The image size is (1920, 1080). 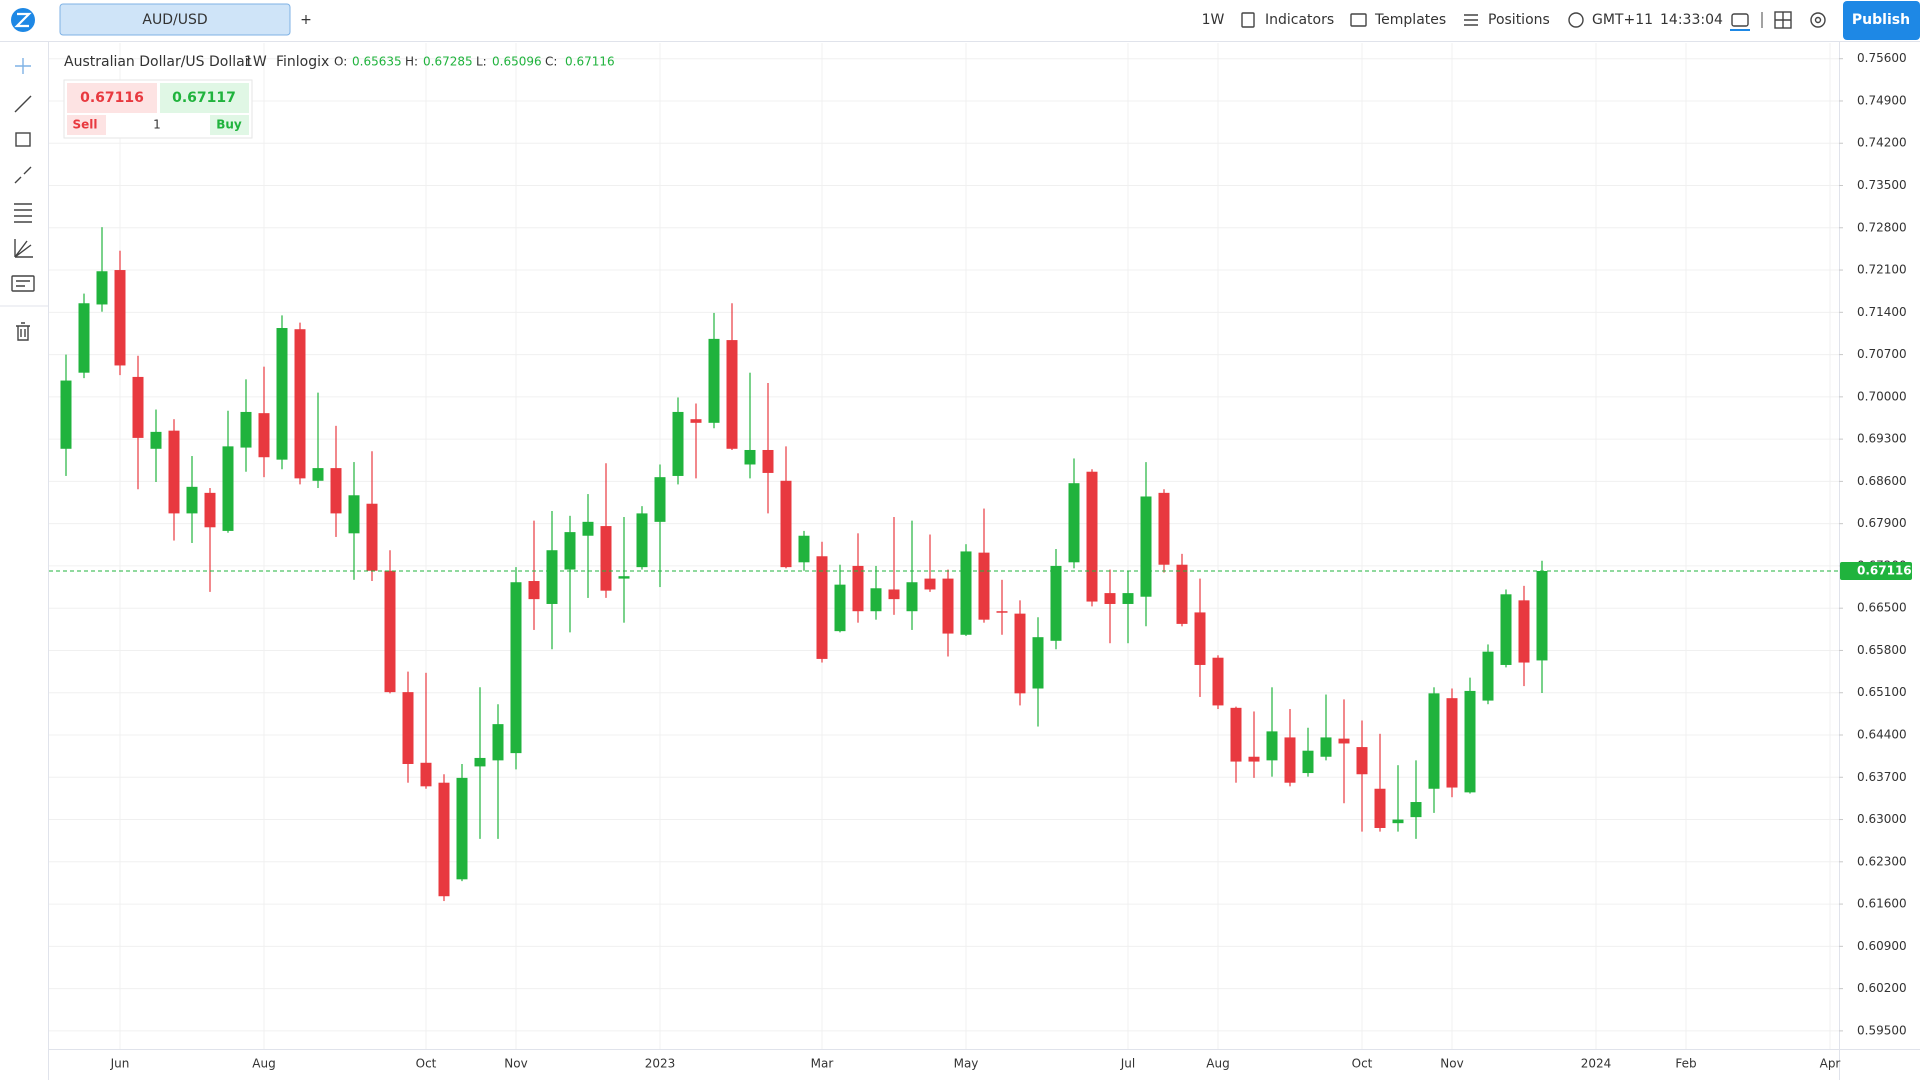 What do you see at coordinates (86, 125) in the screenshot?
I see `sell-tag` at bounding box center [86, 125].